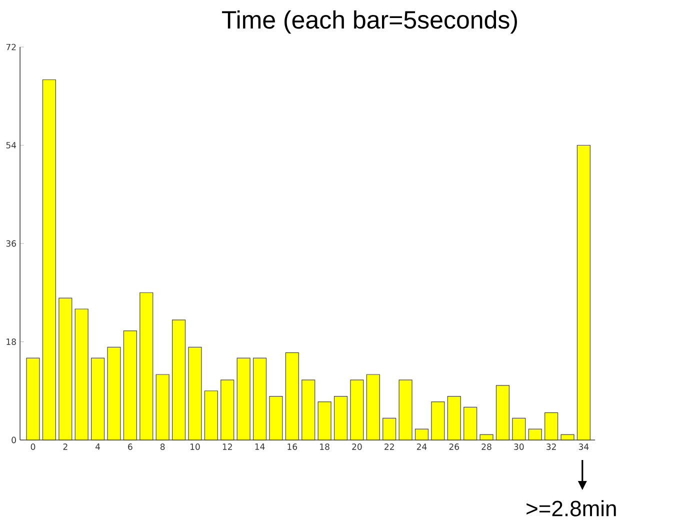  I want to click on x-tick-label: 10, so click(195, 447).